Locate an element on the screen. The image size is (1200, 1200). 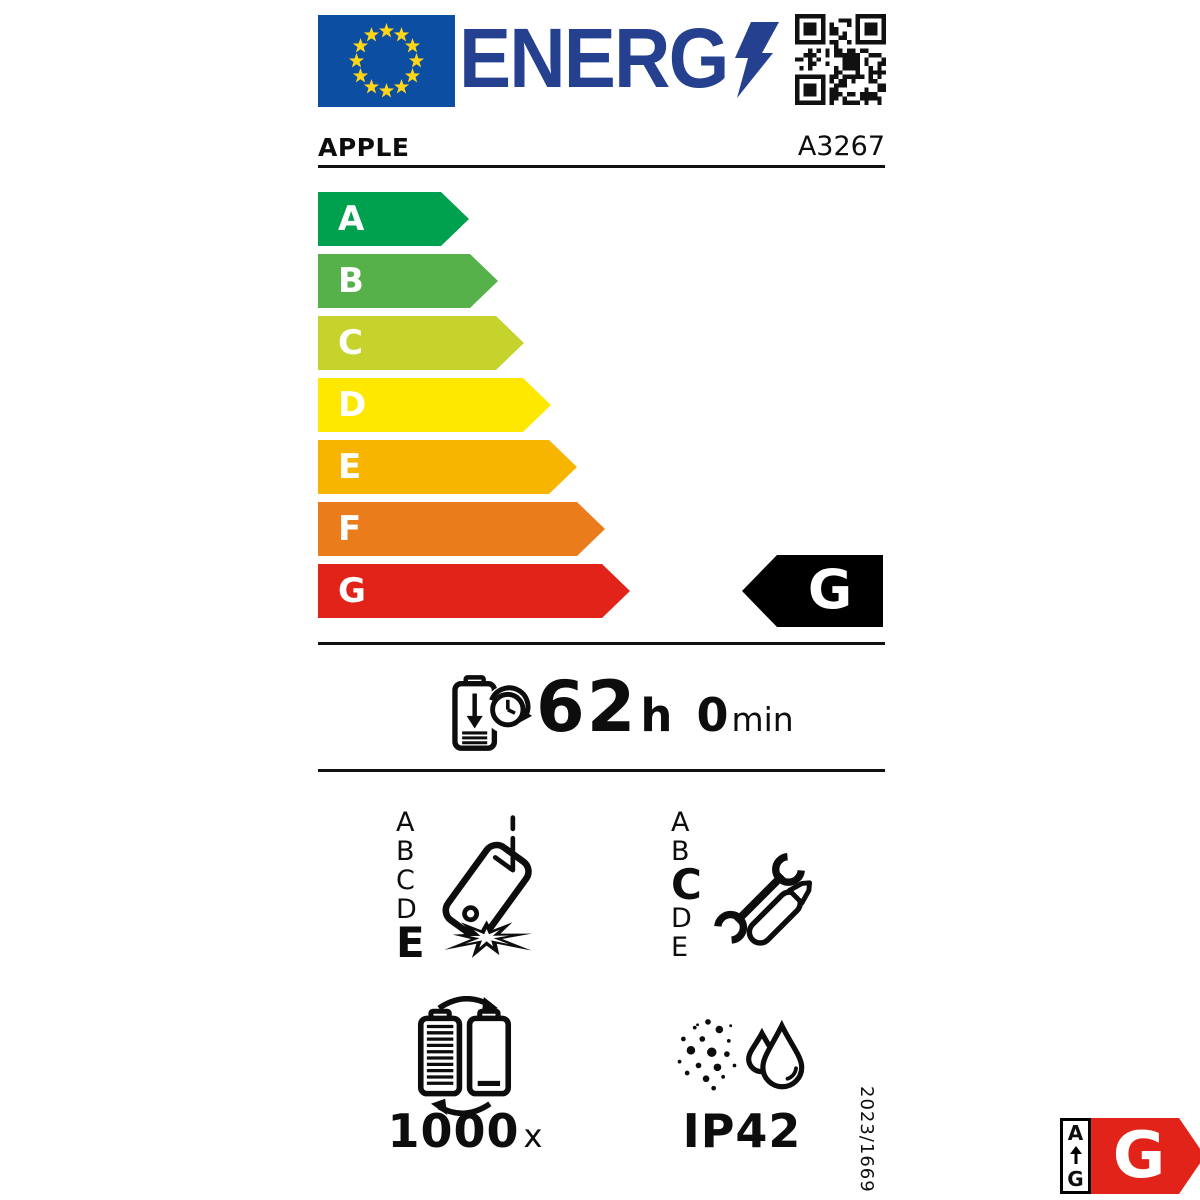
energy-class-letter: D is located at coordinates (352, 405).